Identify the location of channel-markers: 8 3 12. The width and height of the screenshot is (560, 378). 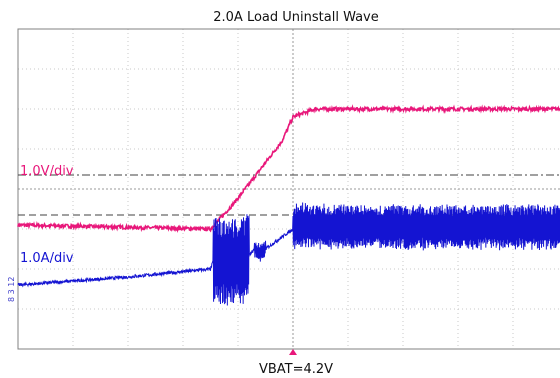
(11, 289).